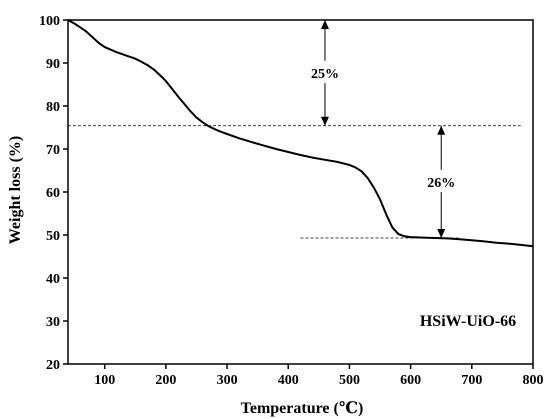  I want to click on loss-26-label: 26%, so click(441, 183).